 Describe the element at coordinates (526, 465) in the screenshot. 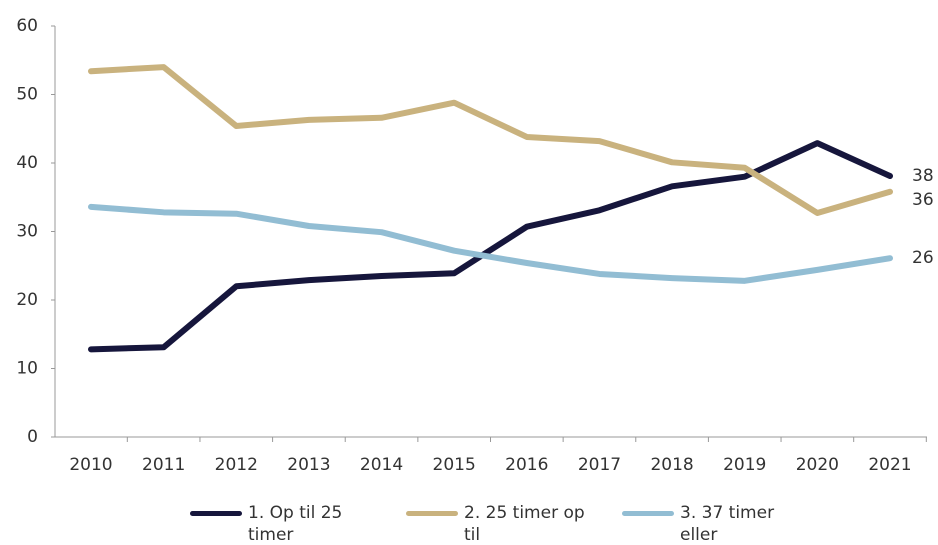

I see `x-tick-label: 2016` at that location.